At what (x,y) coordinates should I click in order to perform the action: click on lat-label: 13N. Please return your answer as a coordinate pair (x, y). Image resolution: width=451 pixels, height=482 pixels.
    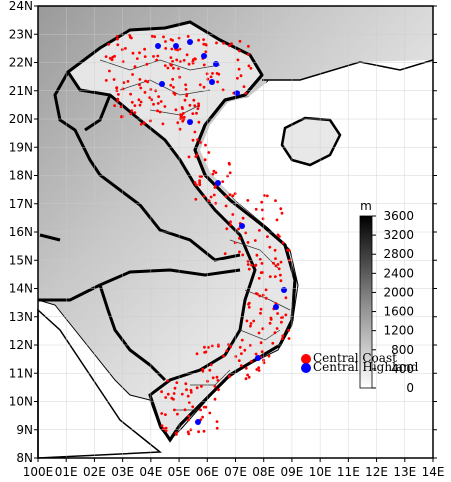
    Looking at the image, I should click on (21, 317).